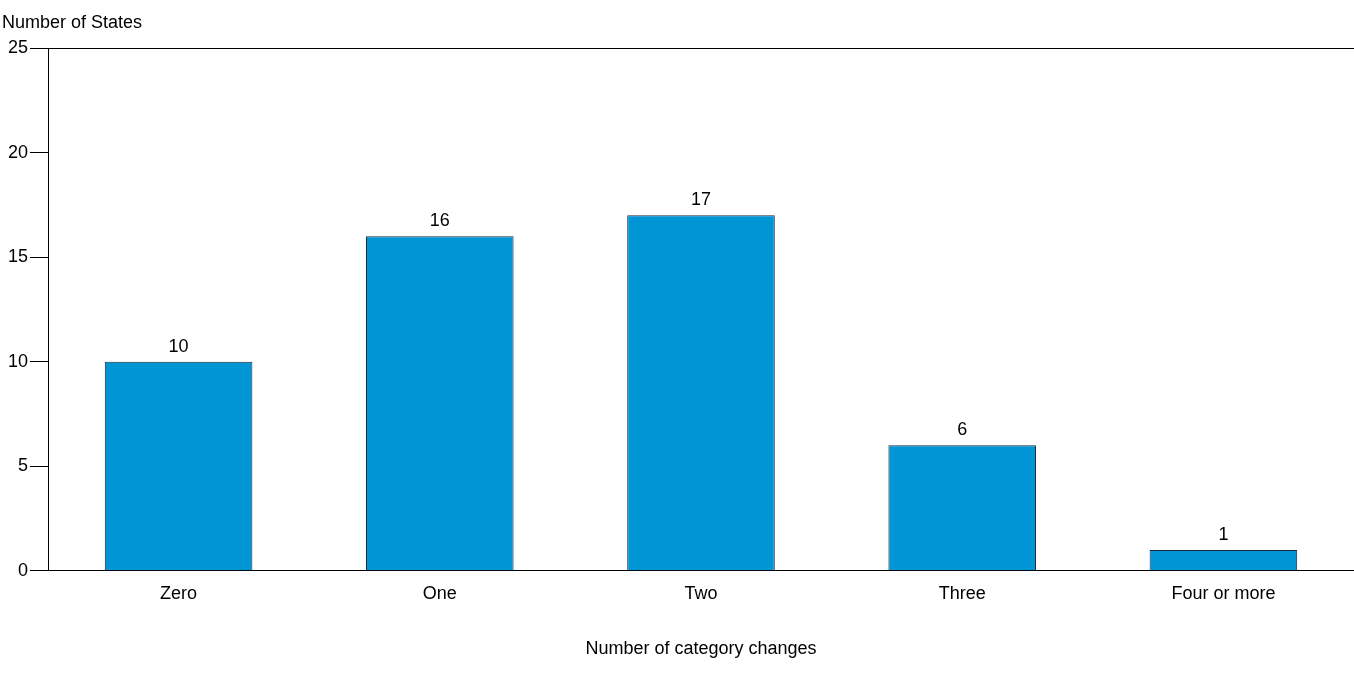 This screenshot has width=1354, height=674. What do you see at coordinates (22, 465) in the screenshot?
I see `y-tick-label: 5` at bounding box center [22, 465].